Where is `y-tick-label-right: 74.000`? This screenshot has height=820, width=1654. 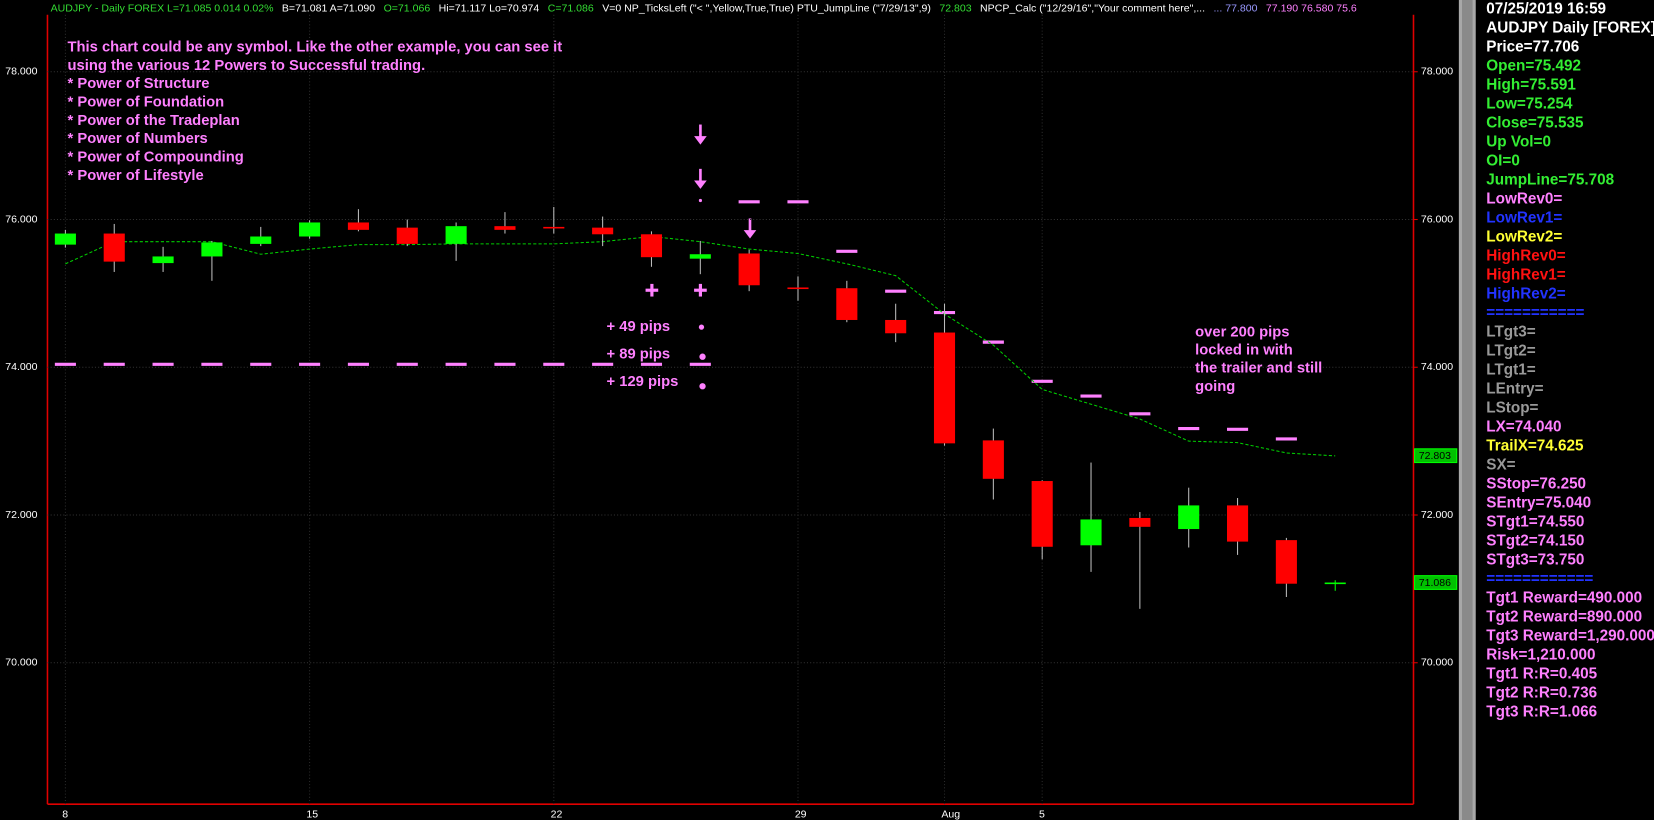 y-tick-label-right: 74.000 is located at coordinates (1437, 367).